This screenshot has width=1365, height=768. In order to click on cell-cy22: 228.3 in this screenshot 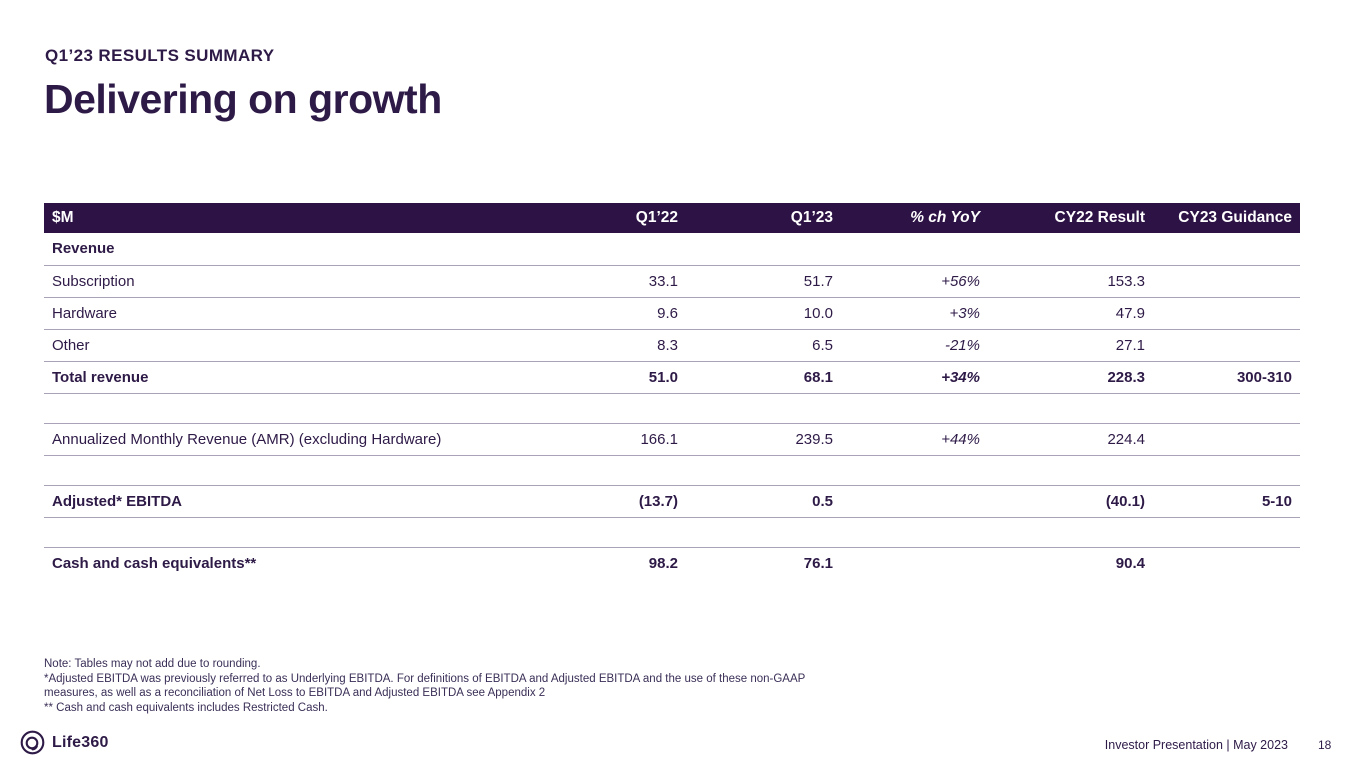, I will do `click(1070, 377)`.